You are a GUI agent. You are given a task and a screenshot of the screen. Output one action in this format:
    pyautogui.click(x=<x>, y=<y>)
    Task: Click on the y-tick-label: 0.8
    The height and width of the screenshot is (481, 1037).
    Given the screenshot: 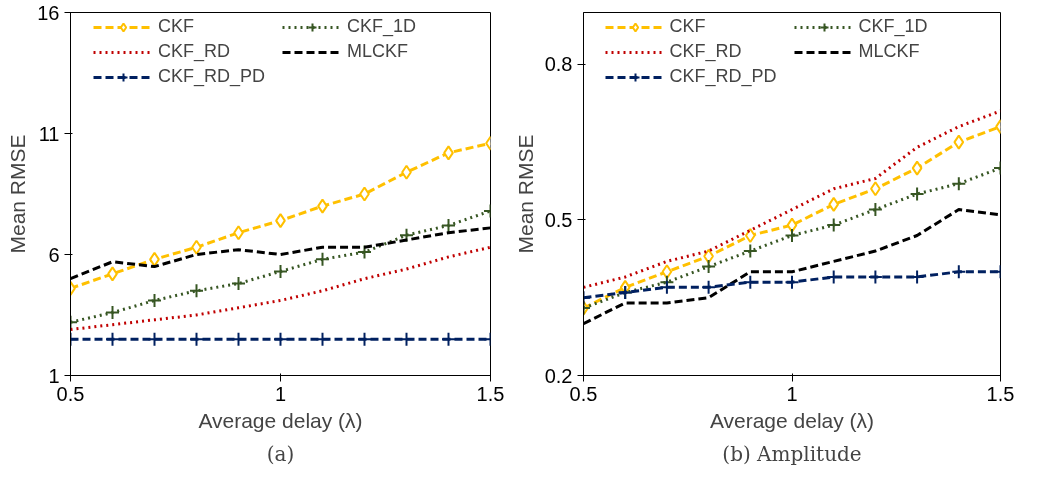 What is the action you would take?
    pyautogui.click(x=558, y=64)
    